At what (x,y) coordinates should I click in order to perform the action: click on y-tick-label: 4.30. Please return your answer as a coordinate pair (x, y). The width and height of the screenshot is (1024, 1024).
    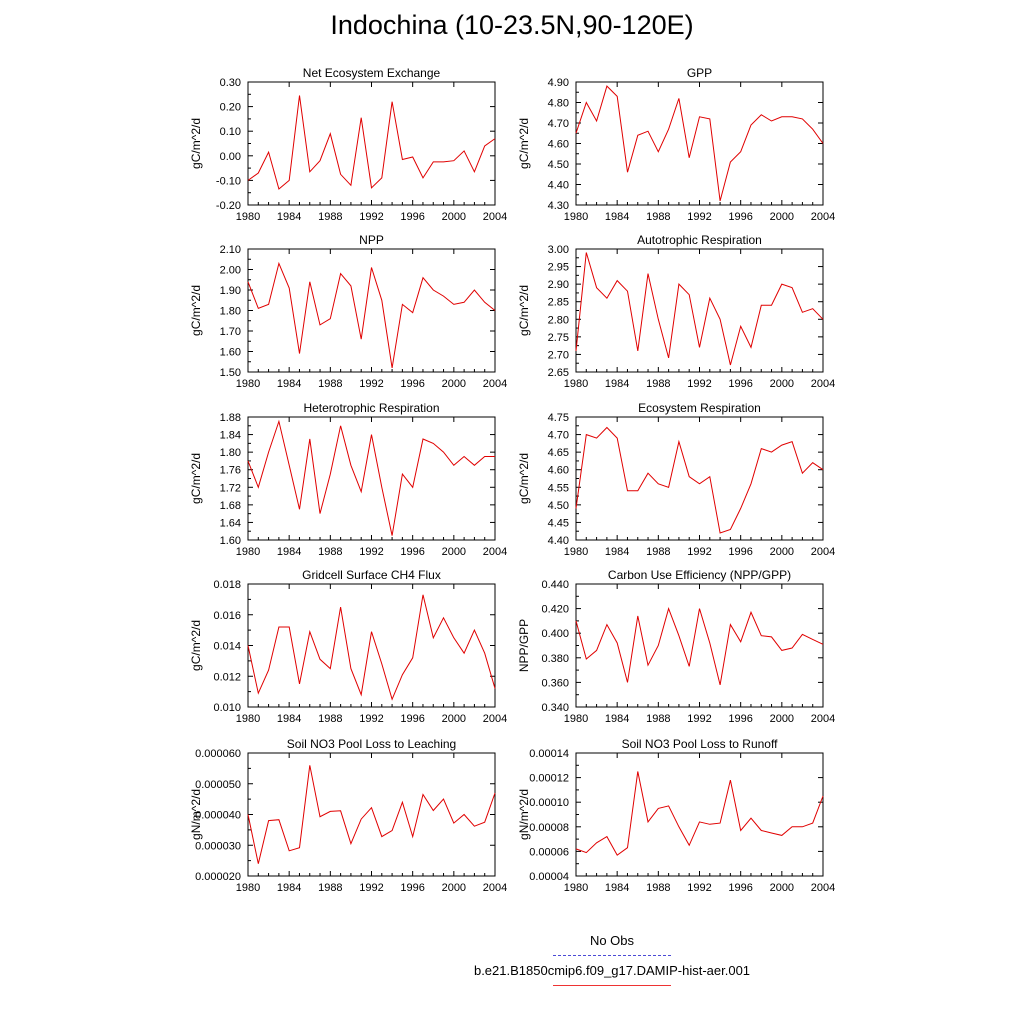
    Looking at the image, I should click on (558, 206).